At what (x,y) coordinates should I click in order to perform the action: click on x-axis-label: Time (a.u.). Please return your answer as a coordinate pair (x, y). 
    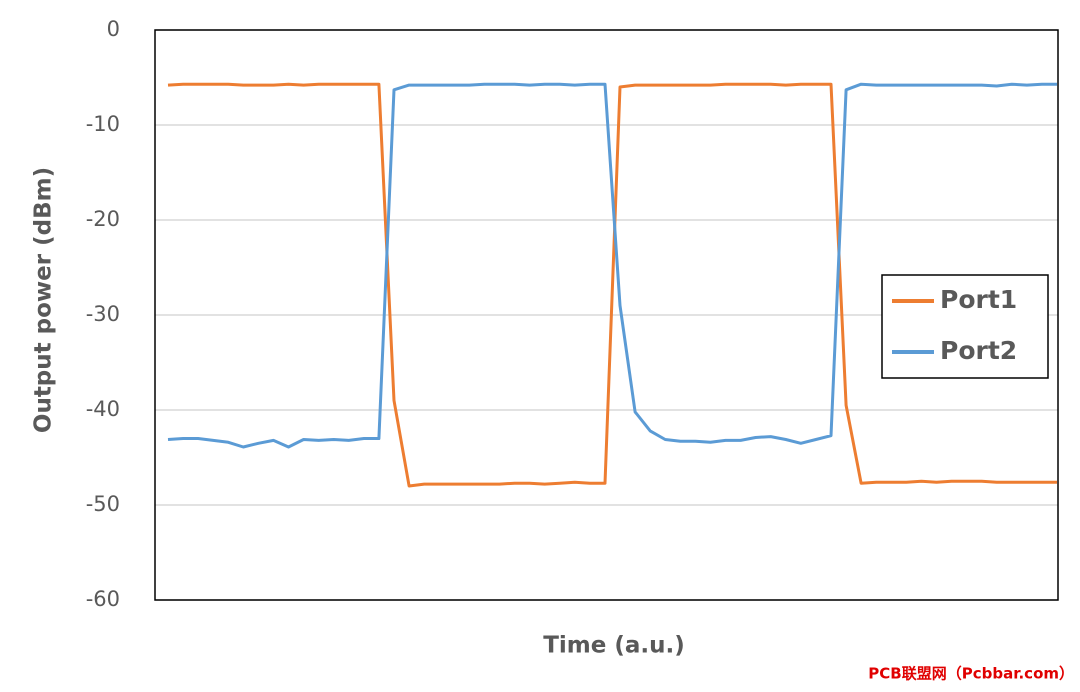
    Looking at the image, I should click on (614, 646).